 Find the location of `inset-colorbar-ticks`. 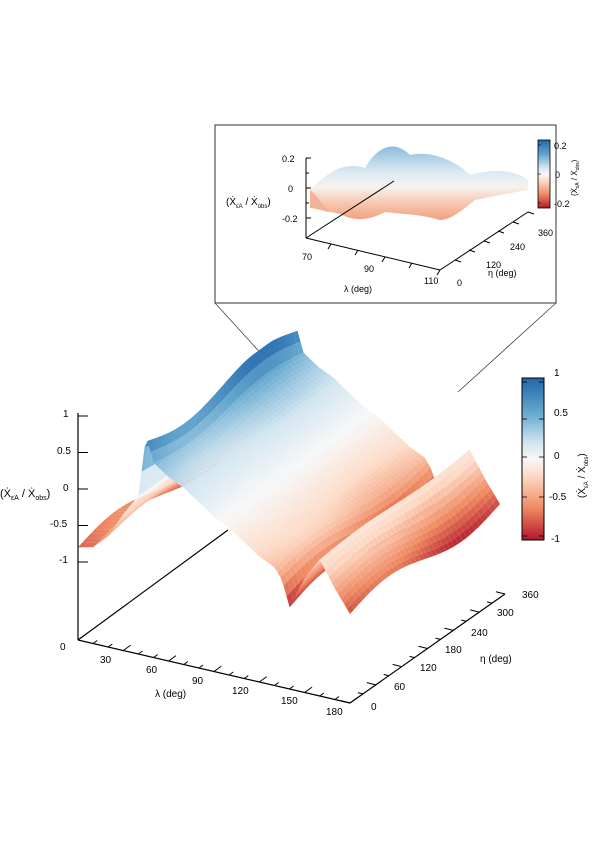

inset-colorbar-ticks is located at coordinates (539, 174).